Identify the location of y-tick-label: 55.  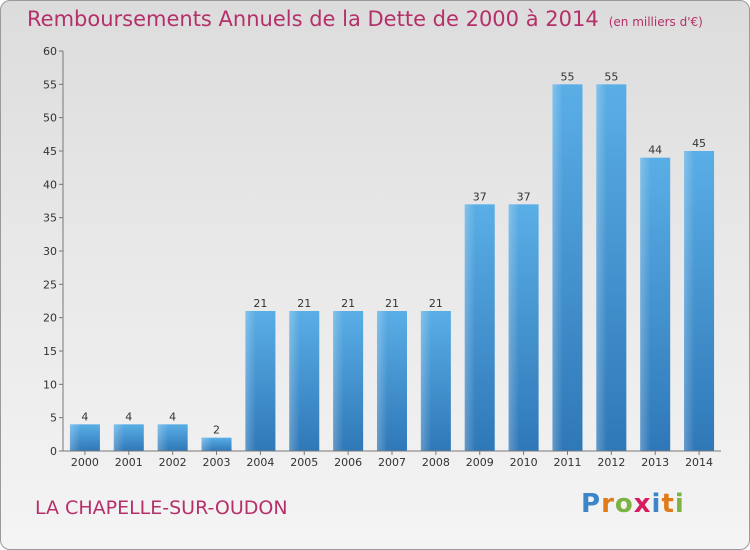
(50, 84).